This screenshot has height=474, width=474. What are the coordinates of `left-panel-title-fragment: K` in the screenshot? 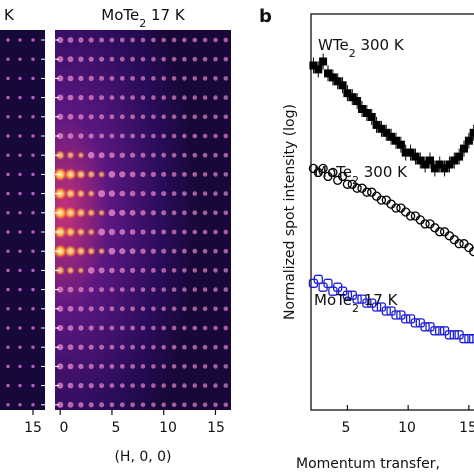 It's located at (9, 15).